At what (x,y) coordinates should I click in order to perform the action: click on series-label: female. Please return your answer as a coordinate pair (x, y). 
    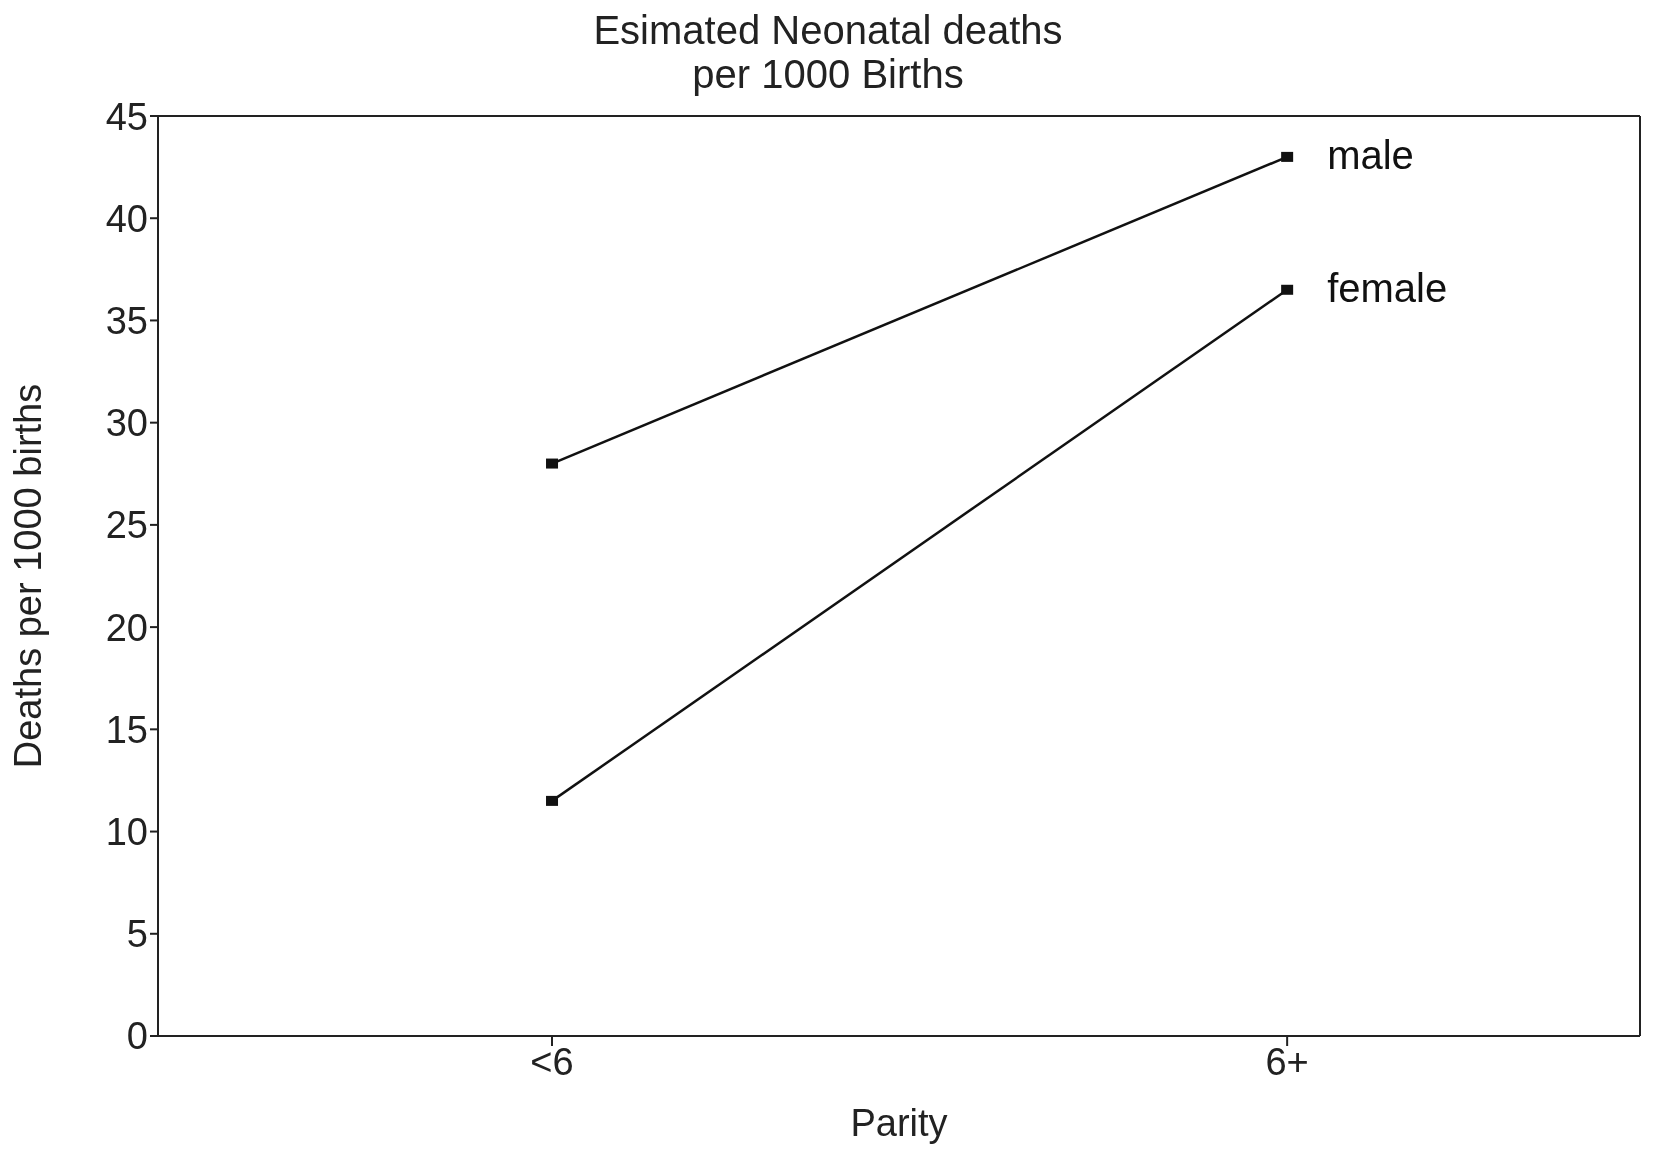
    Looking at the image, I should click on (1387, 287).